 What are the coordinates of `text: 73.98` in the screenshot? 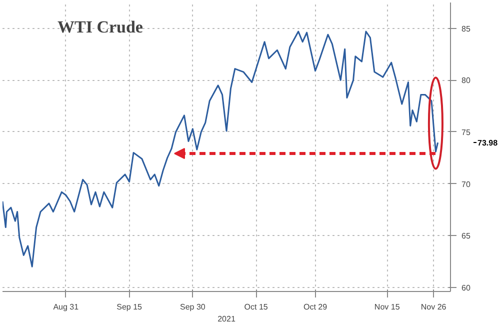 It's located at (488, 143).